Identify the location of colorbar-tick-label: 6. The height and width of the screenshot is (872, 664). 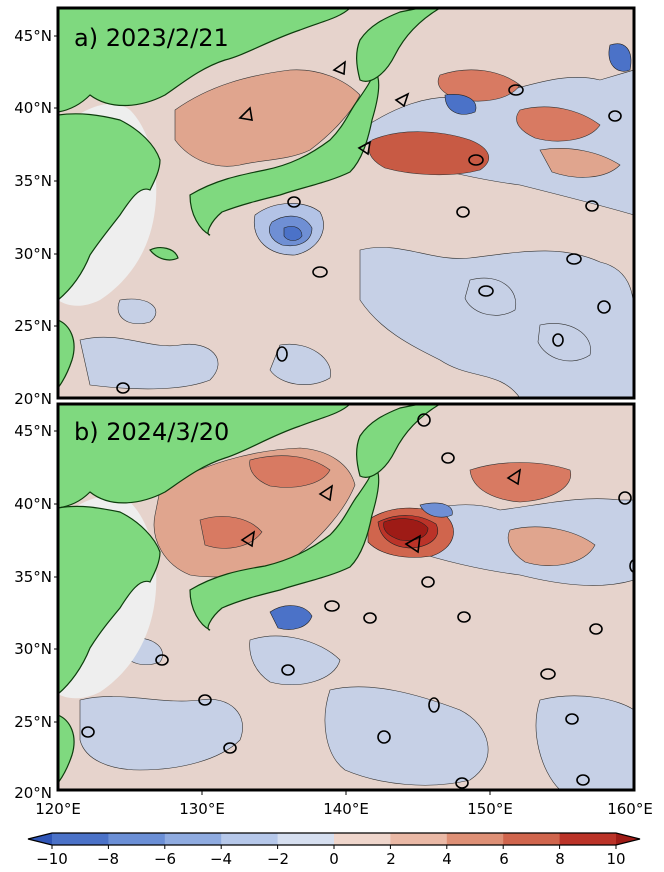
(504, 859).